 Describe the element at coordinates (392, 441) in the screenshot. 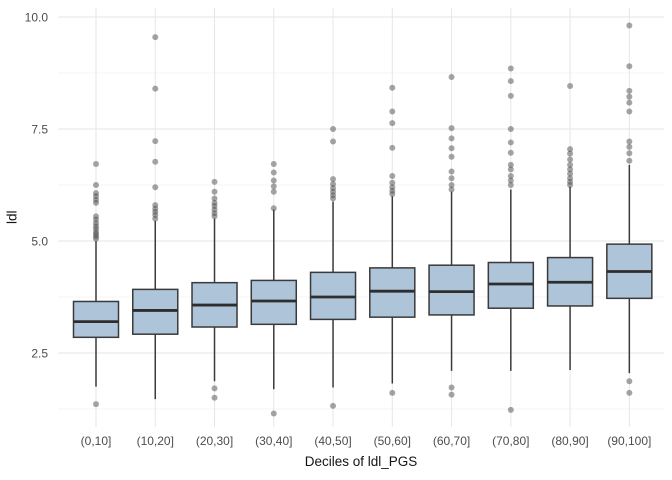

I see `x-tick-label: (50,60]` at that location.